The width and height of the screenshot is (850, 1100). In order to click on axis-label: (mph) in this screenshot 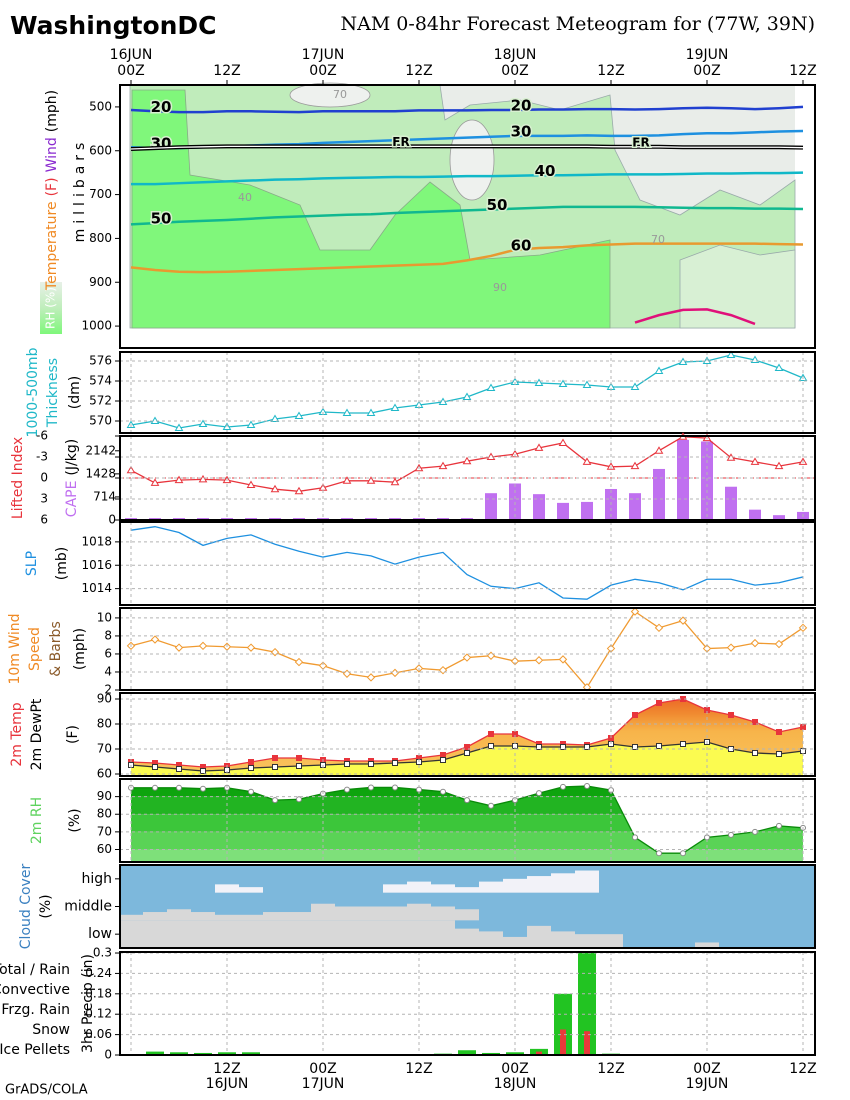, I will do `click(80, 649)`.